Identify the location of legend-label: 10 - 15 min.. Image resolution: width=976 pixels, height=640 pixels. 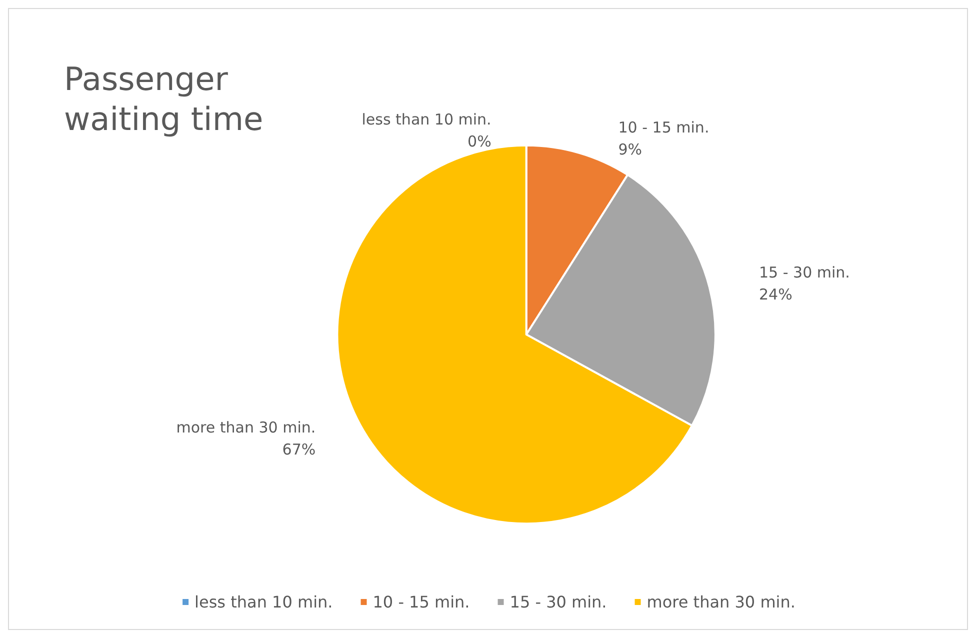
(421, 602).